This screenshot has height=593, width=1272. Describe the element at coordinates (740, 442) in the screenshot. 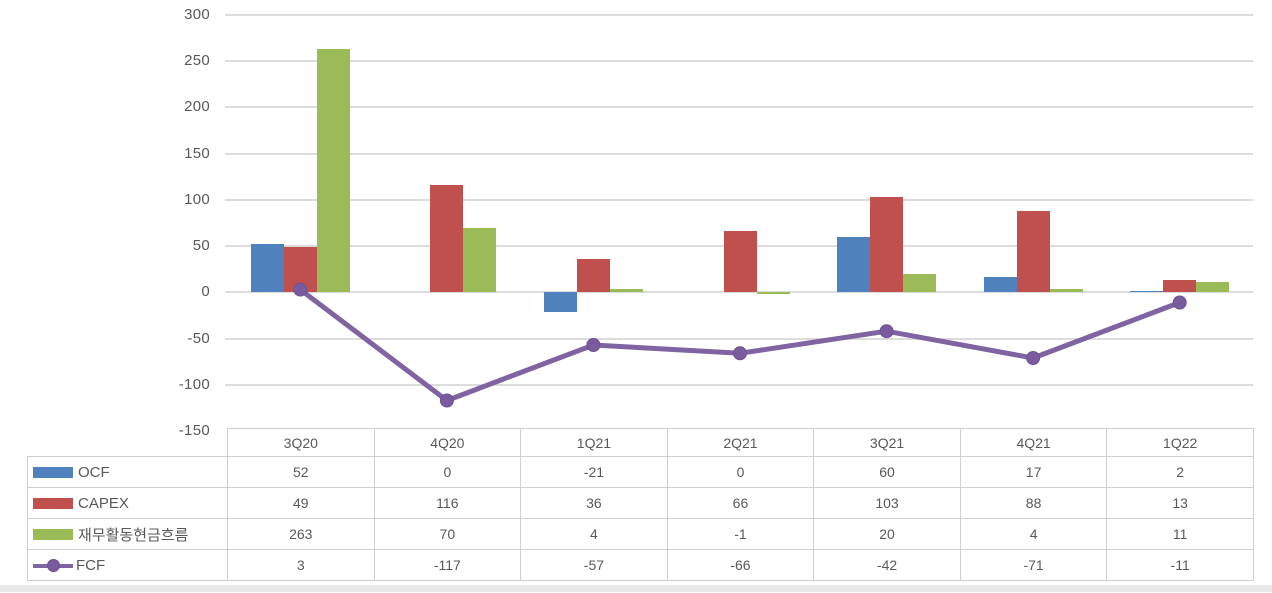

I see `table-header-2Q21: 2Q21` at that location.